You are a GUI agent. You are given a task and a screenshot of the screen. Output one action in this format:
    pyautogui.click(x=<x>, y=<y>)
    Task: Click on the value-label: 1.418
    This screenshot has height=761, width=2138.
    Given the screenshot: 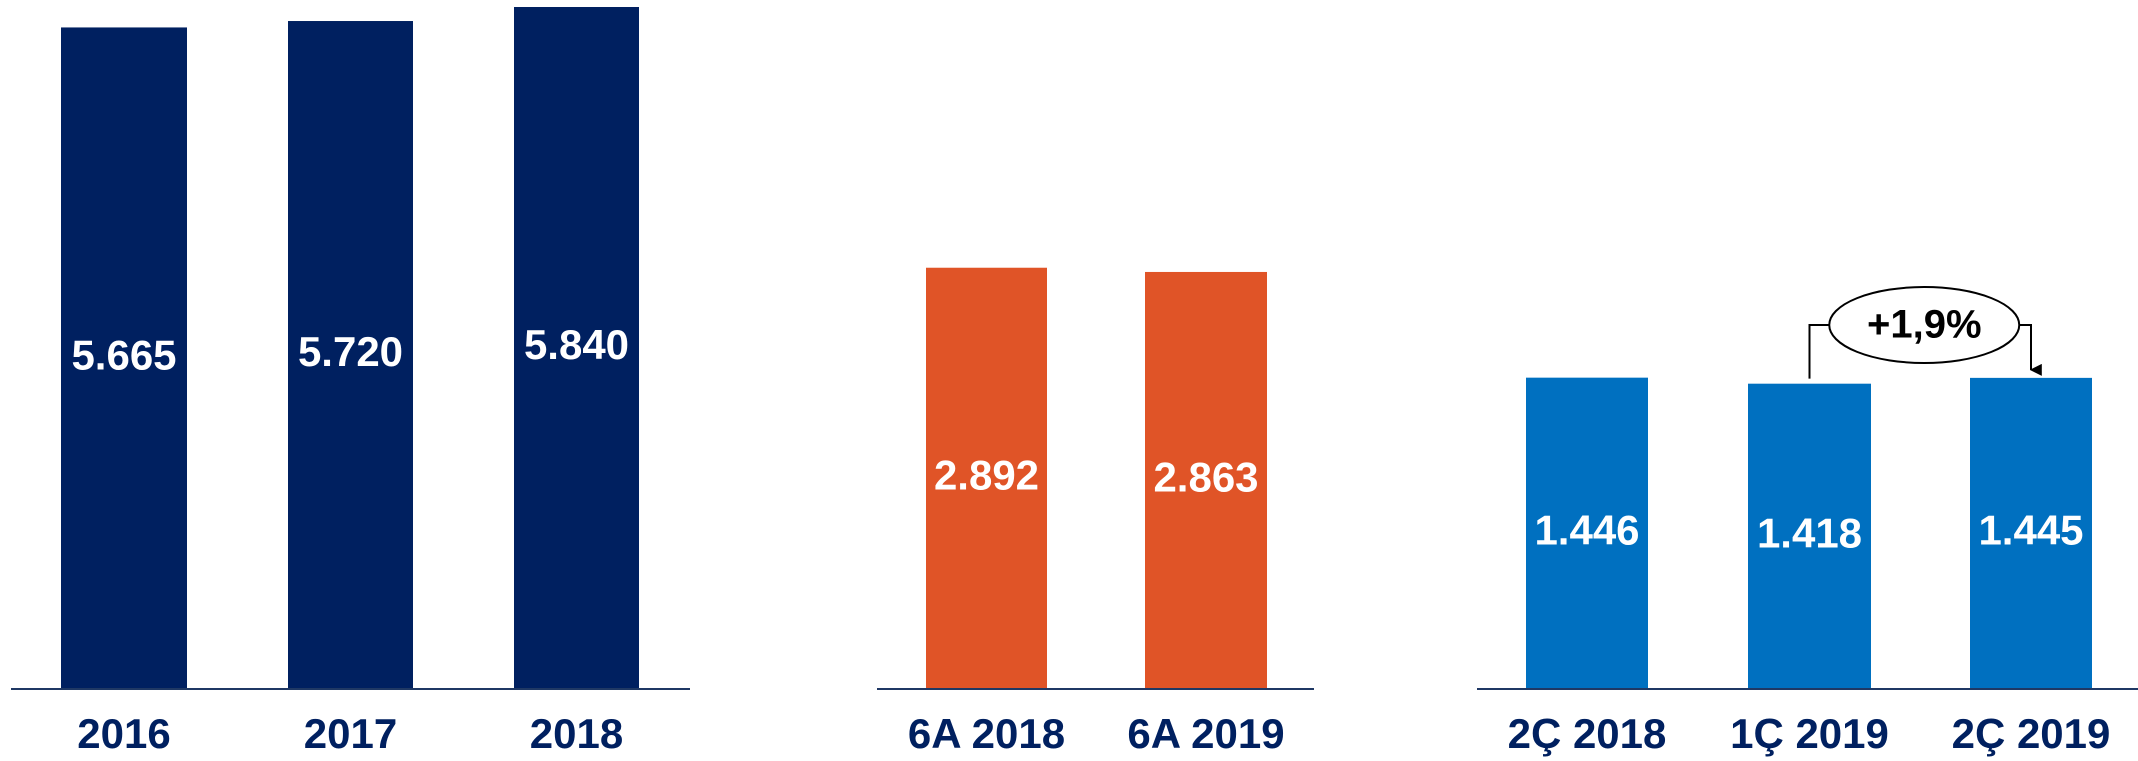 What is the action you would take?
    pyautogui.click(x=1809, y=532)
    